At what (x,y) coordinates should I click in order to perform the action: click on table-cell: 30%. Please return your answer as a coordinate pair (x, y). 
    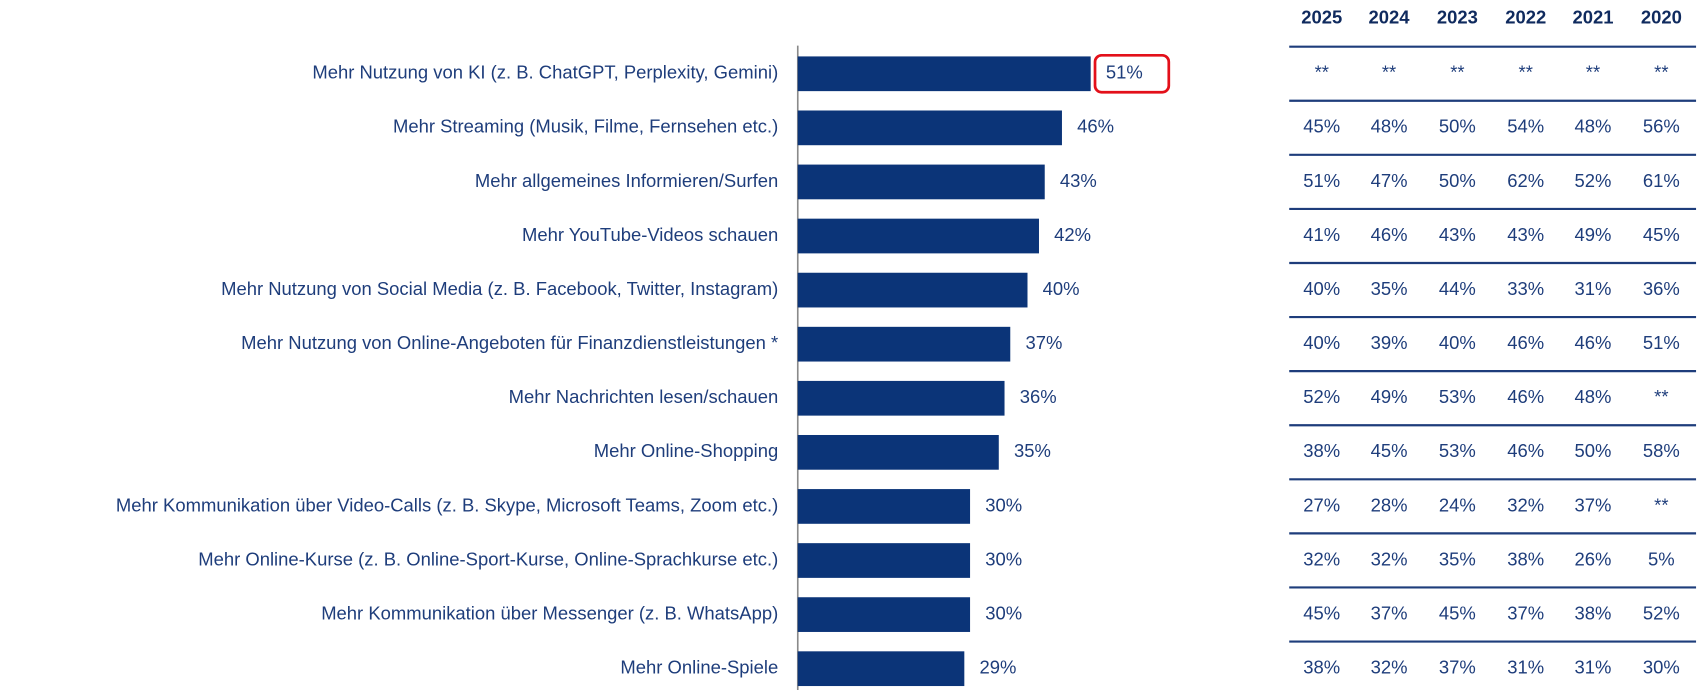
    Looking at the image, I should click on (1661, 667).